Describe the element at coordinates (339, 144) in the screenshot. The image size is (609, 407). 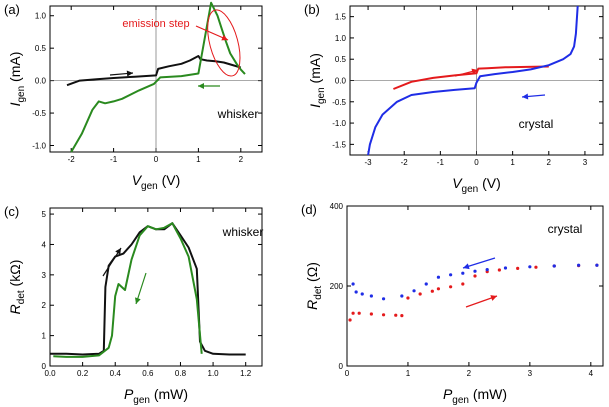
I see `y-tick-label: -1.5` at that location.